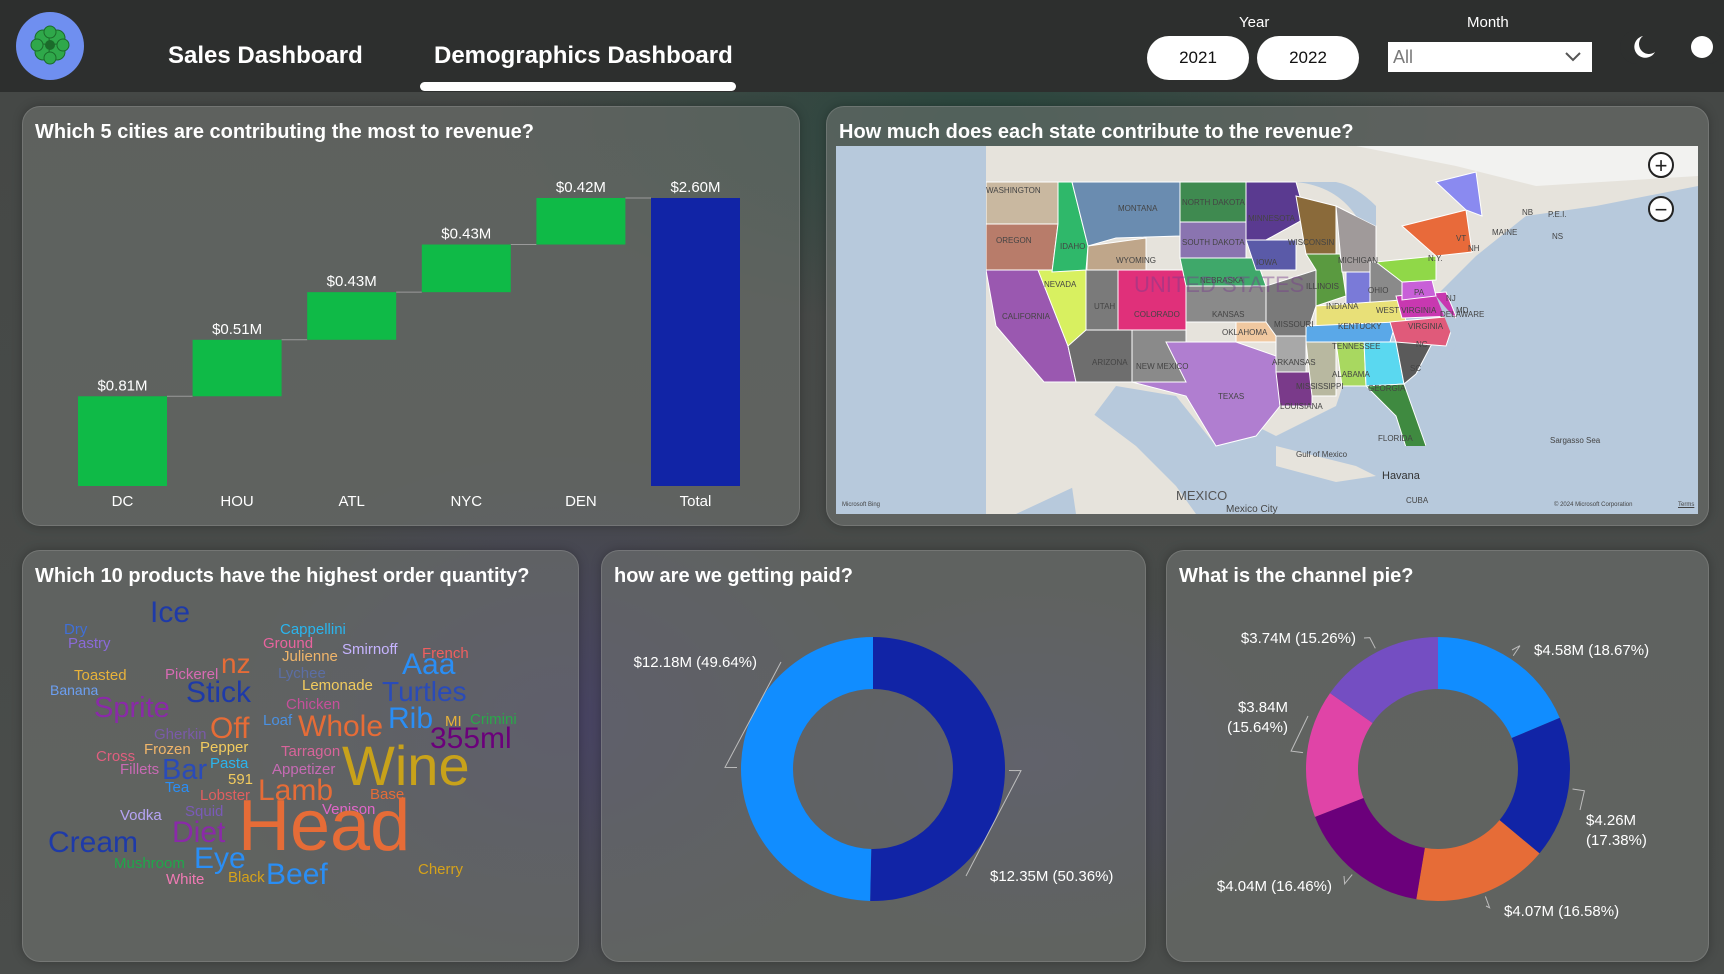  What do you see at coordinates (411, 718) in the screenshot?
I see `word-cloud-word: Rib` at bounding box center [411, 718].